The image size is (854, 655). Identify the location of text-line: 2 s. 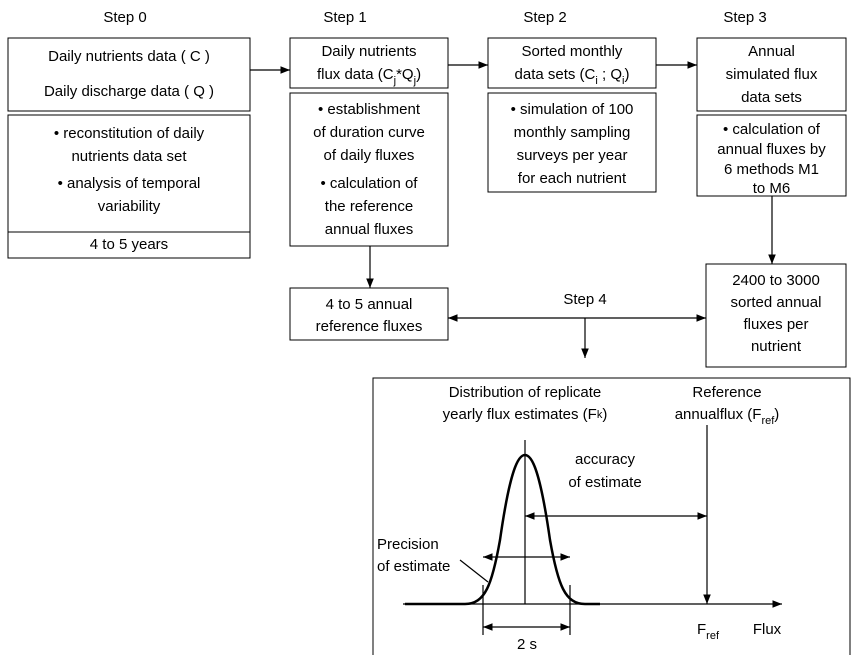
(527, 644).